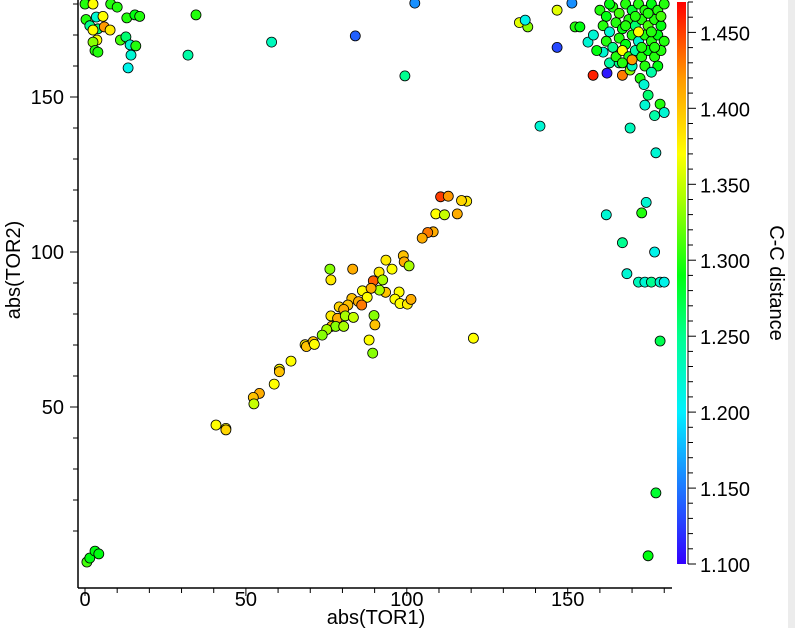 The image size is (795, 628). I want to click on colorbar-tick-label: 1.450, so click(725, 34).